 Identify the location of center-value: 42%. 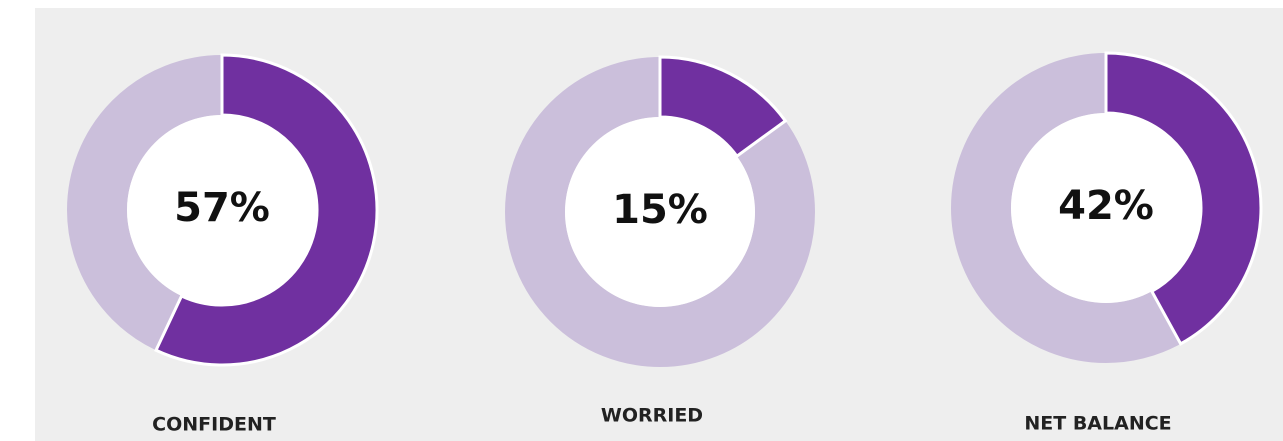
(1106, 206).